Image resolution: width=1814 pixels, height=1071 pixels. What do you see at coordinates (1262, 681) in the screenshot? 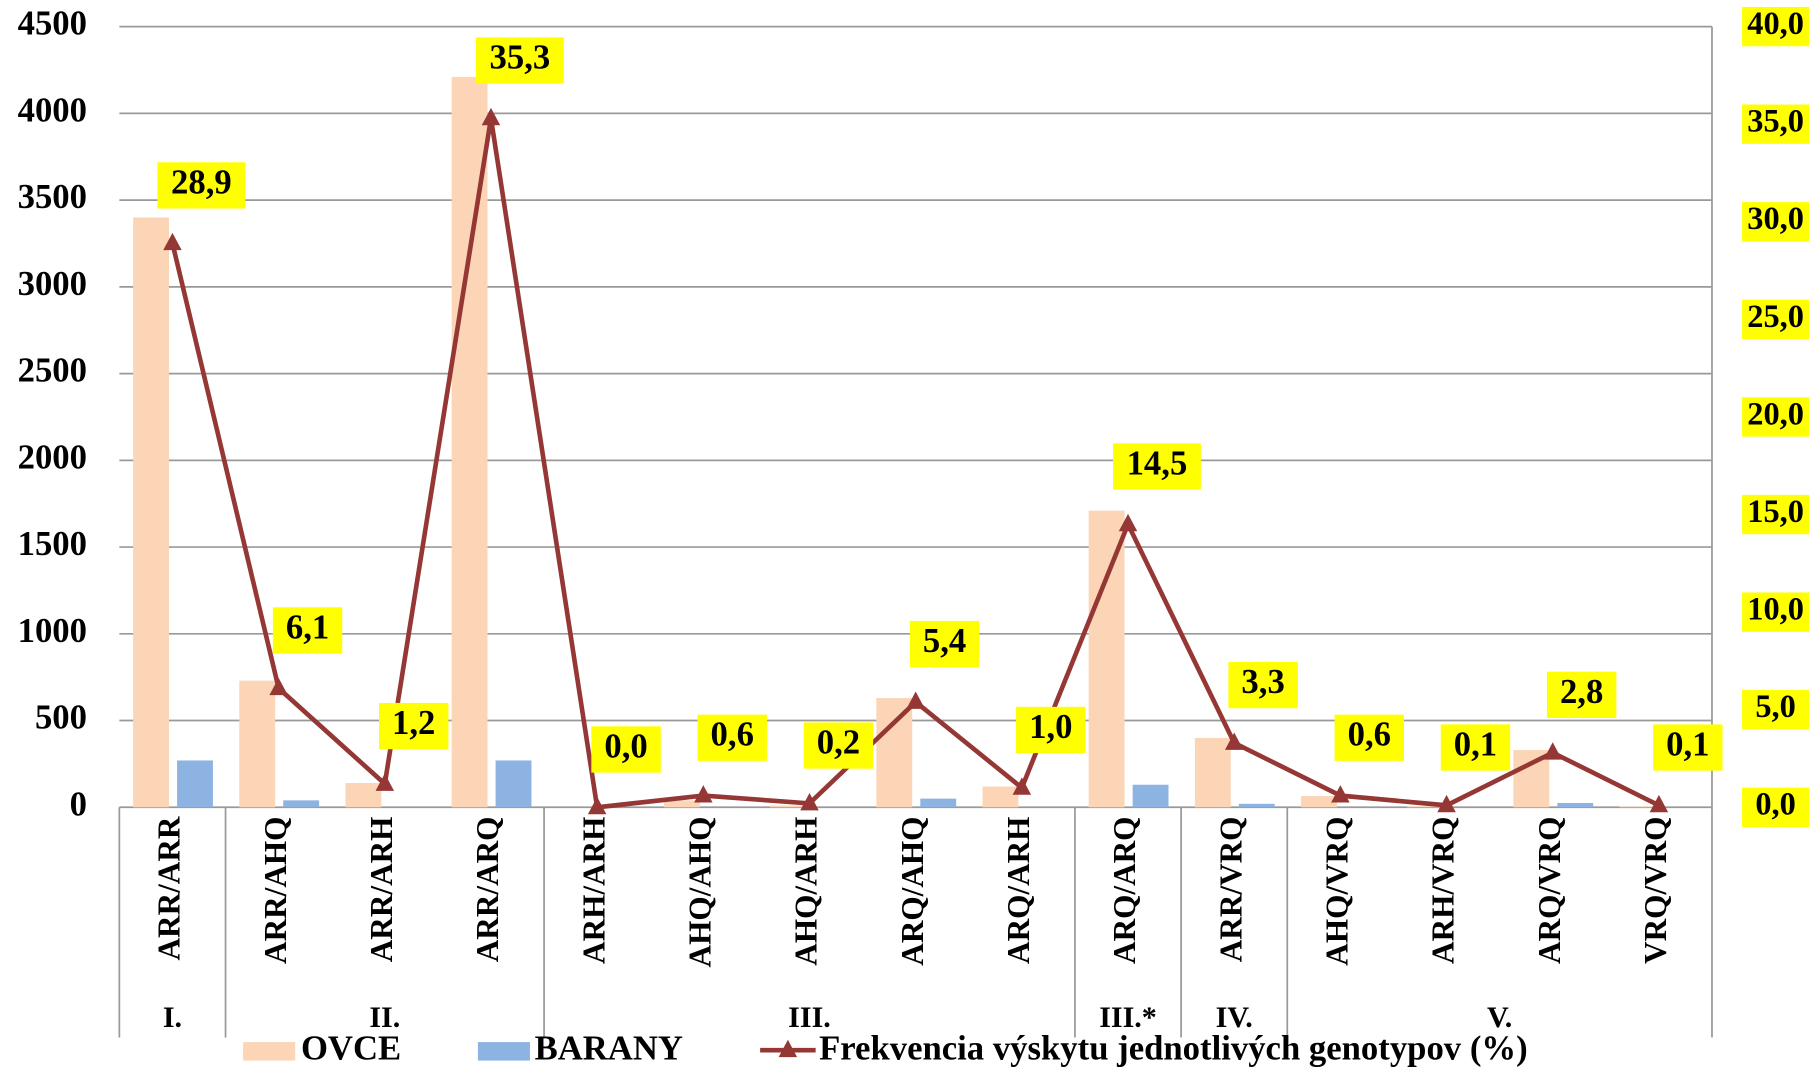
I see `data-label: 3,3` at bounding box center [1262, 681].